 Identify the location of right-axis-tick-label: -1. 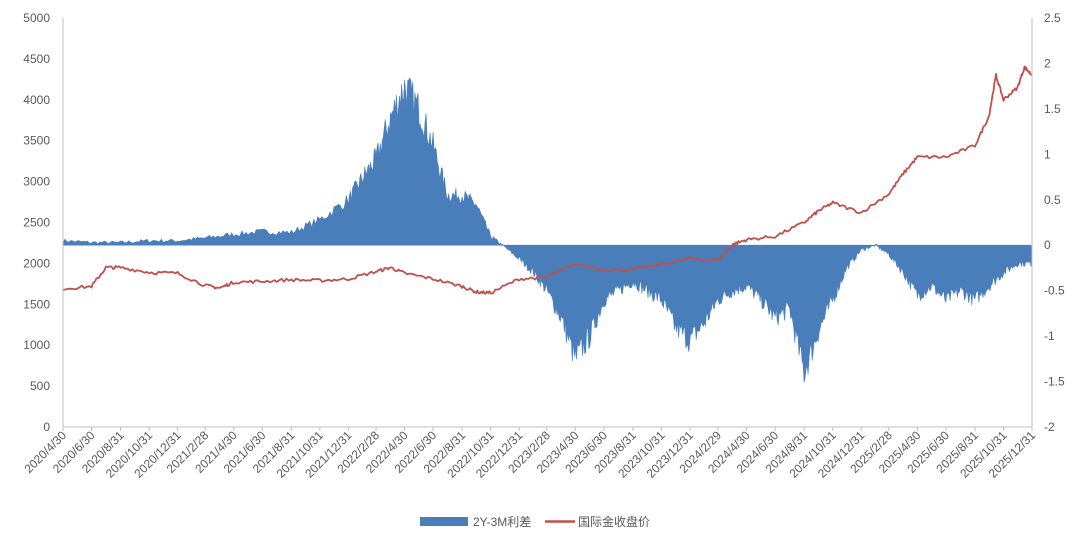
(1049, 336).